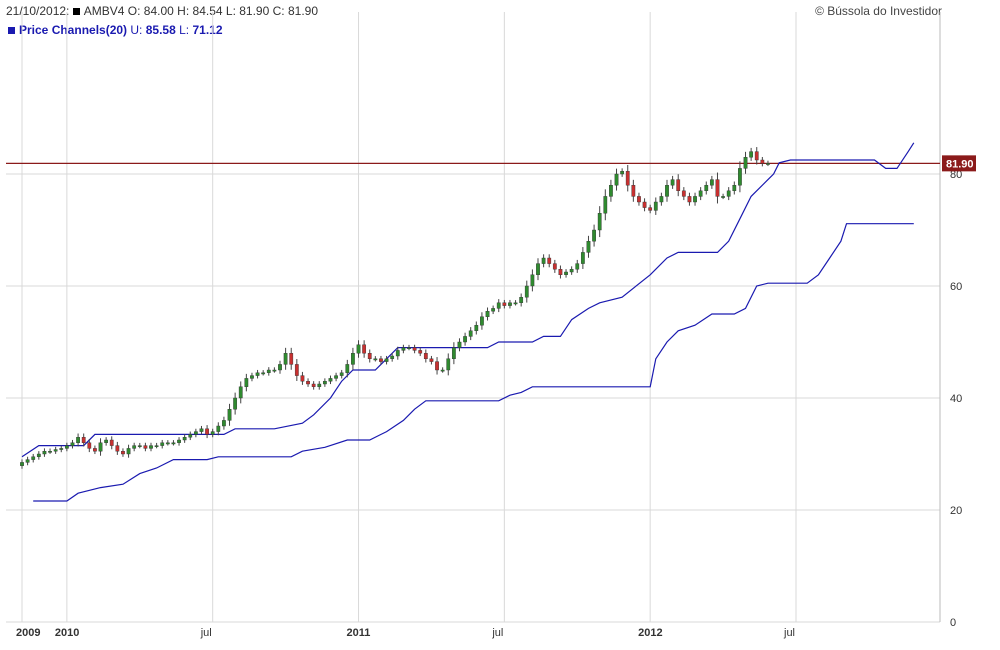 Image resolution: width=1000 pixels, height=650 pixels. I want to click on high-value: 84.54, so click(207, 11).